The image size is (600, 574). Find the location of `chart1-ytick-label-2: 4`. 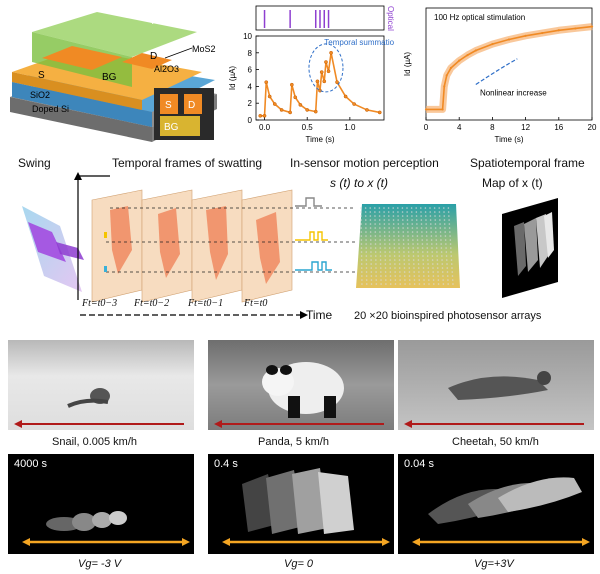

chart1-ytick-label-2: 4 is located at coordinates (250, 86).